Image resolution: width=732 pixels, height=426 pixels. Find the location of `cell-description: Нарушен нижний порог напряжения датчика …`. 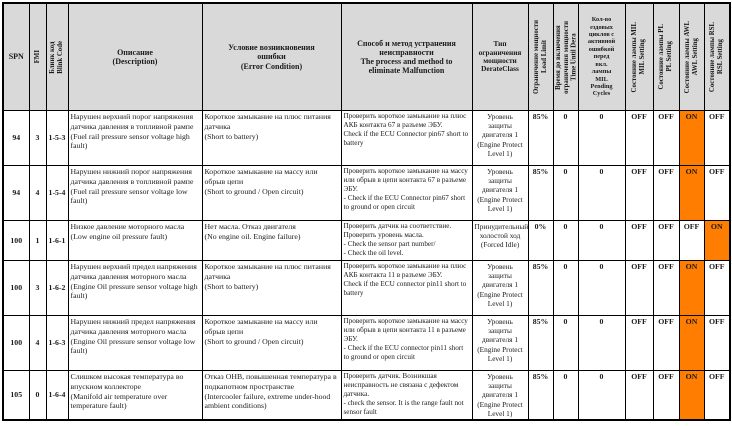

cell-description: Нарушен нижний порог напряжения датчика … is located at coordinates (135, 193).